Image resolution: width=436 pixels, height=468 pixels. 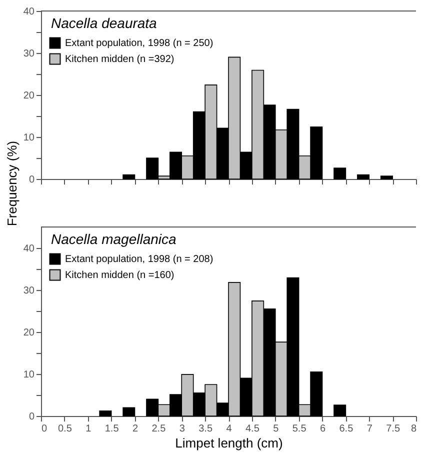 I want to click on x-axis-title: Limpet length (cm), so click(x=229, y=443).